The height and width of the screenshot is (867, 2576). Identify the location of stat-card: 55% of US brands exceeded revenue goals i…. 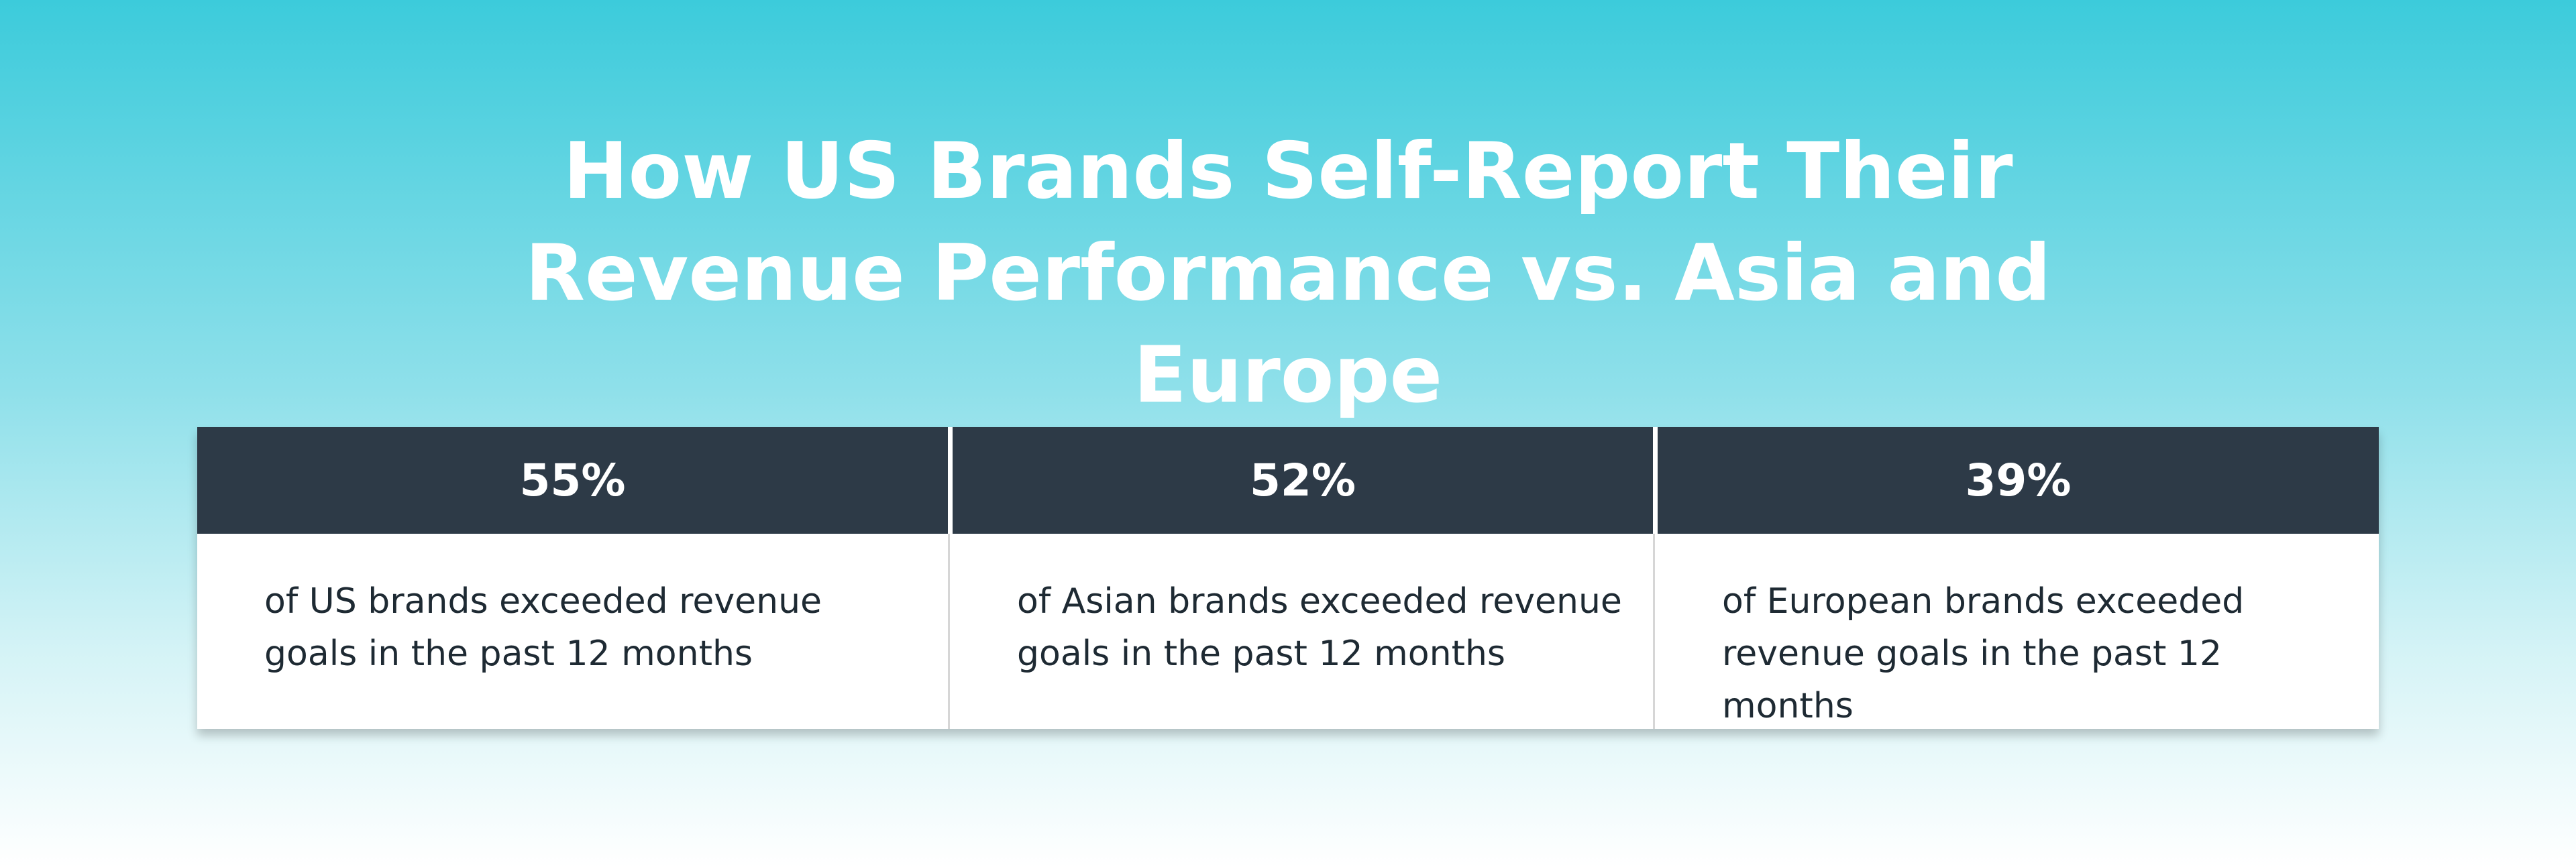
(572, 578).